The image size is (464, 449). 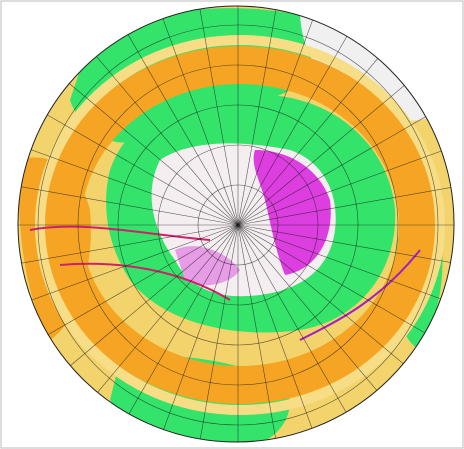 What do you see at coordinates (370, 65) in the screenshot?
I see `continent` at bounding box center [370, 65].